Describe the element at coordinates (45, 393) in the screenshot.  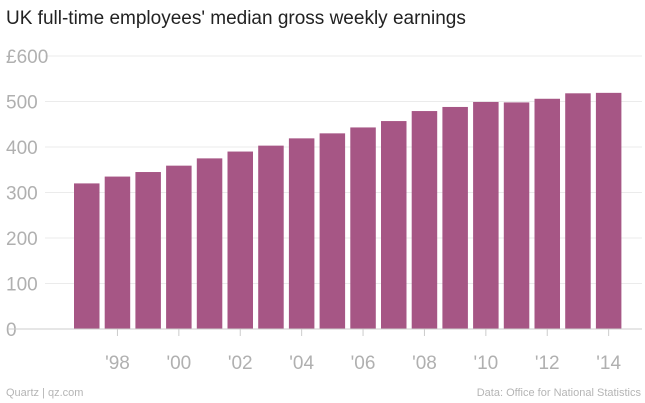
I see `footer-source-brand: Quartz | qz.com` at that location.